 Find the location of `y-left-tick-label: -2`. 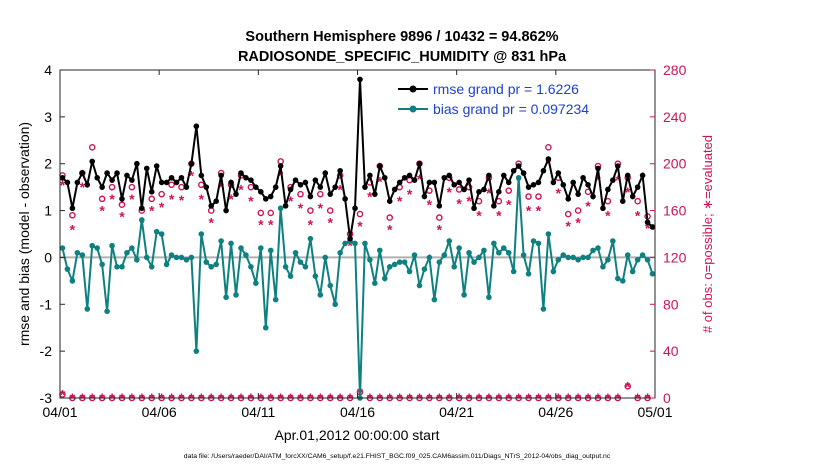

y-left-tick-label: -2 is located at coordinates (46, 351).